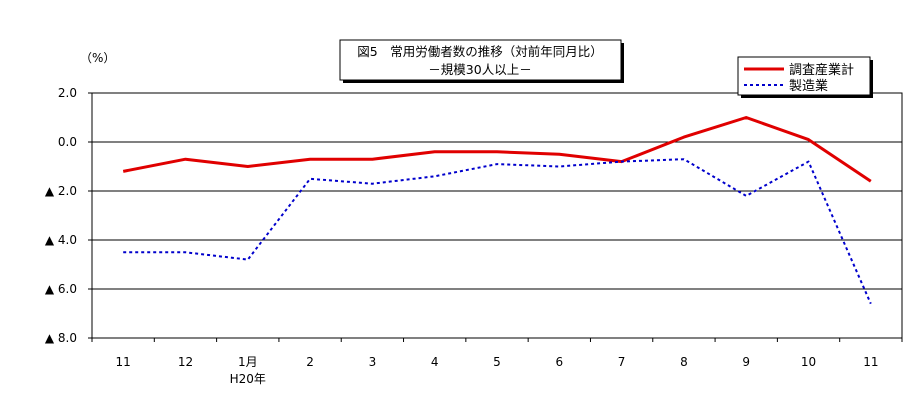 Image resolution: width=924 pixels, height=407 pixels. I want to click on legend-box, so click(804, 76).